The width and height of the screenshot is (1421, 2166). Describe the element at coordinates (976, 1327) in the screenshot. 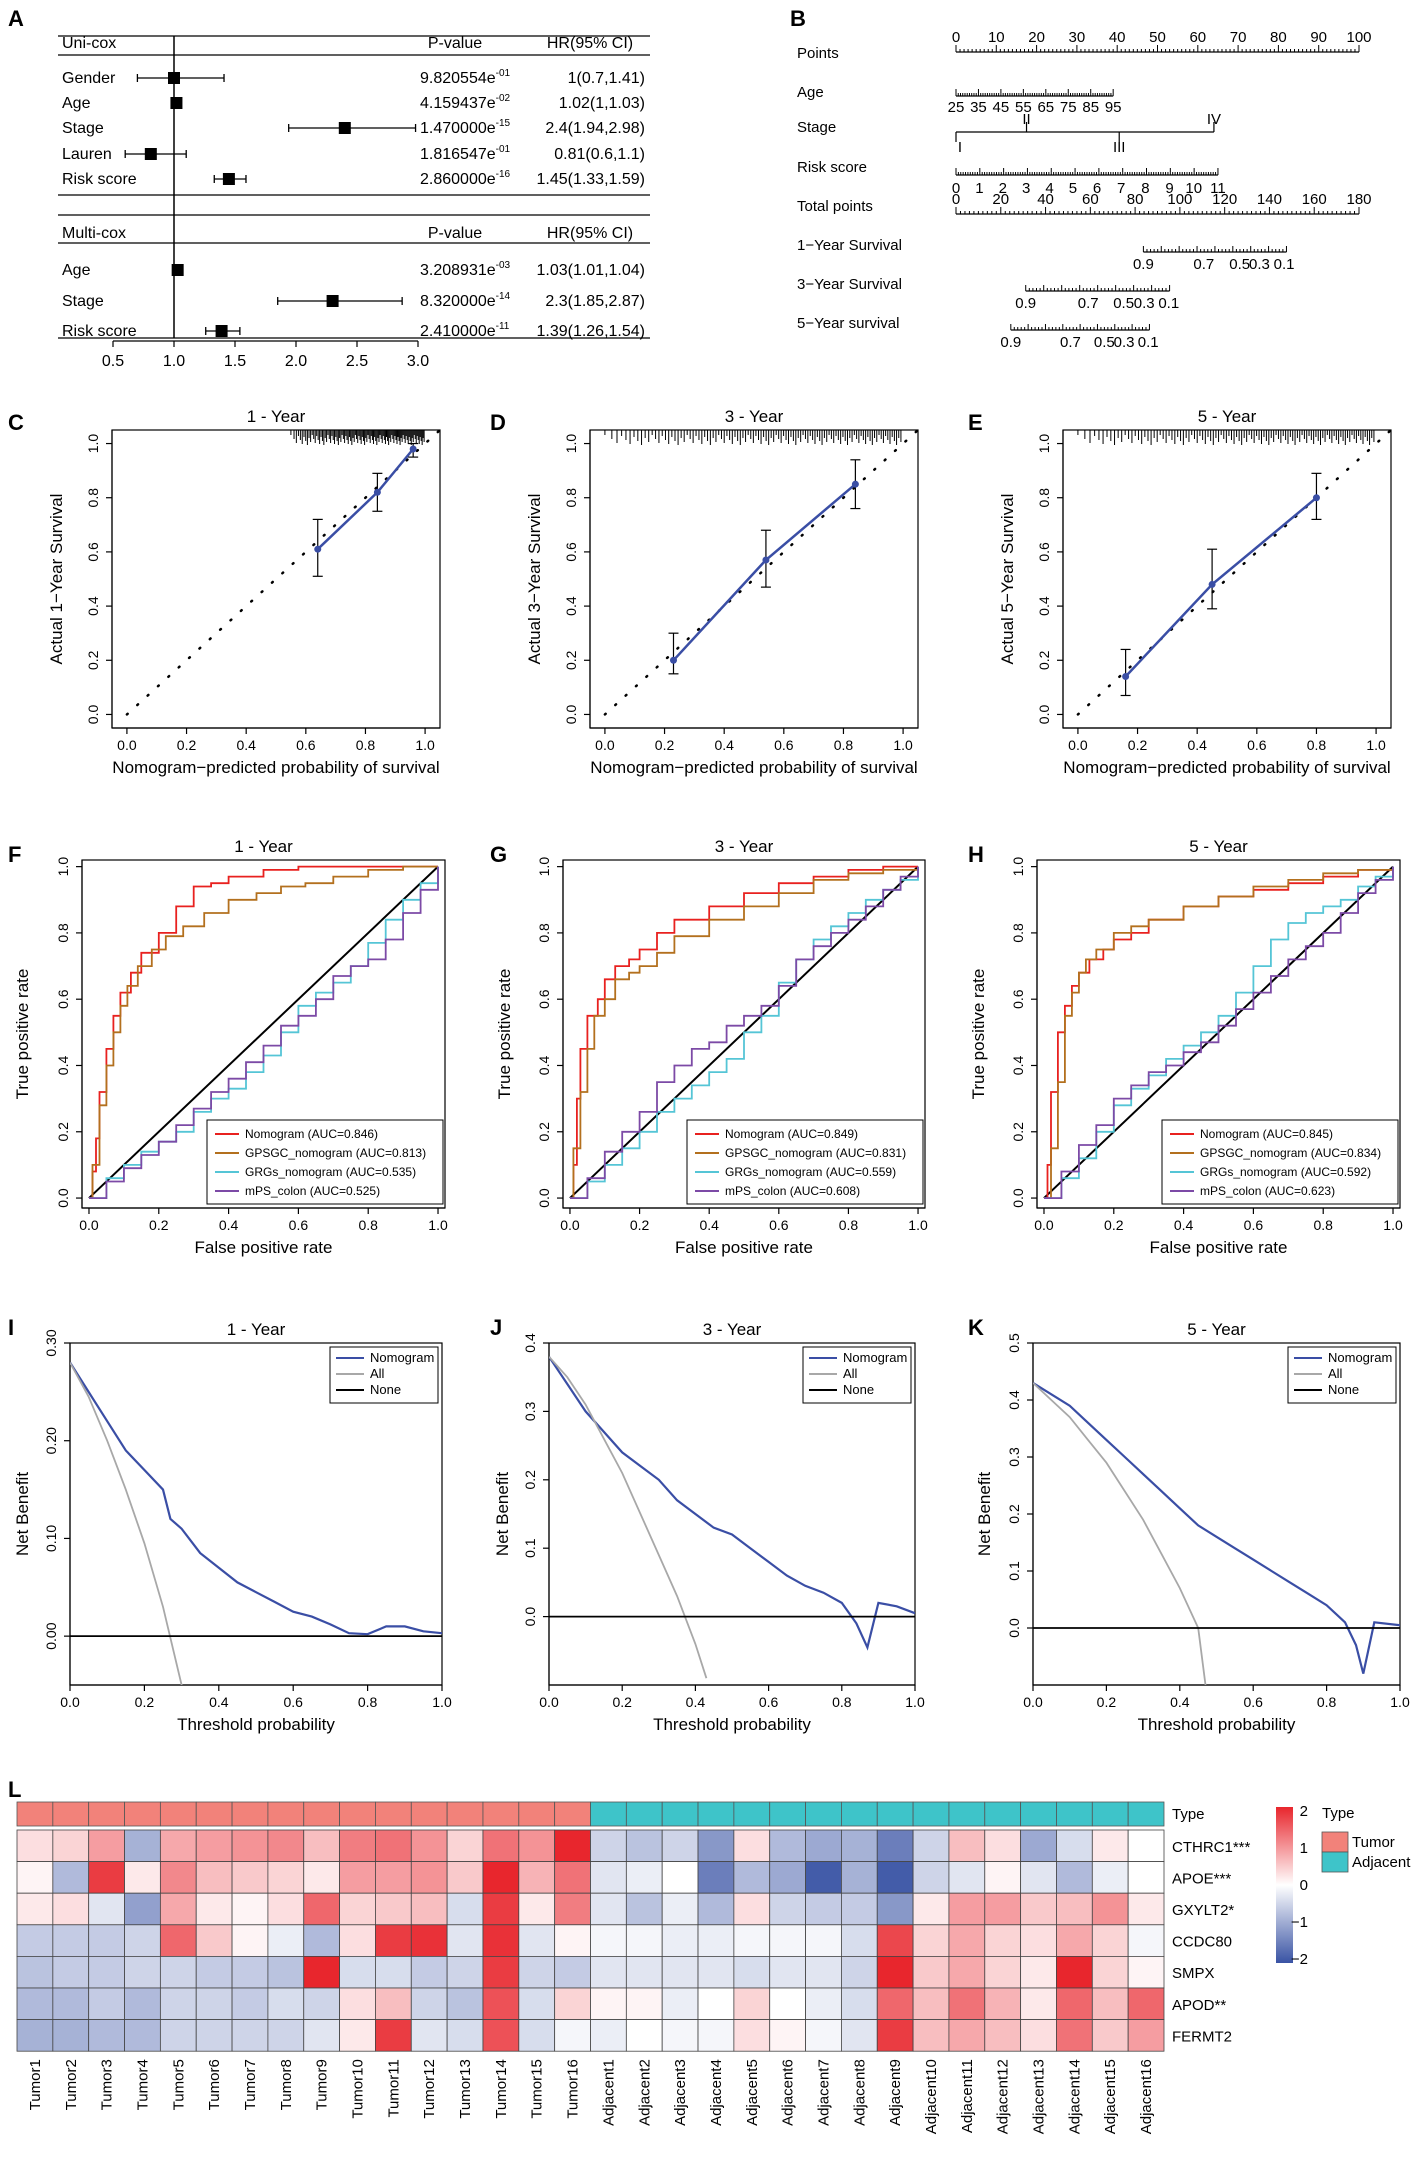

I see `panel-letter-k: K` at that location.